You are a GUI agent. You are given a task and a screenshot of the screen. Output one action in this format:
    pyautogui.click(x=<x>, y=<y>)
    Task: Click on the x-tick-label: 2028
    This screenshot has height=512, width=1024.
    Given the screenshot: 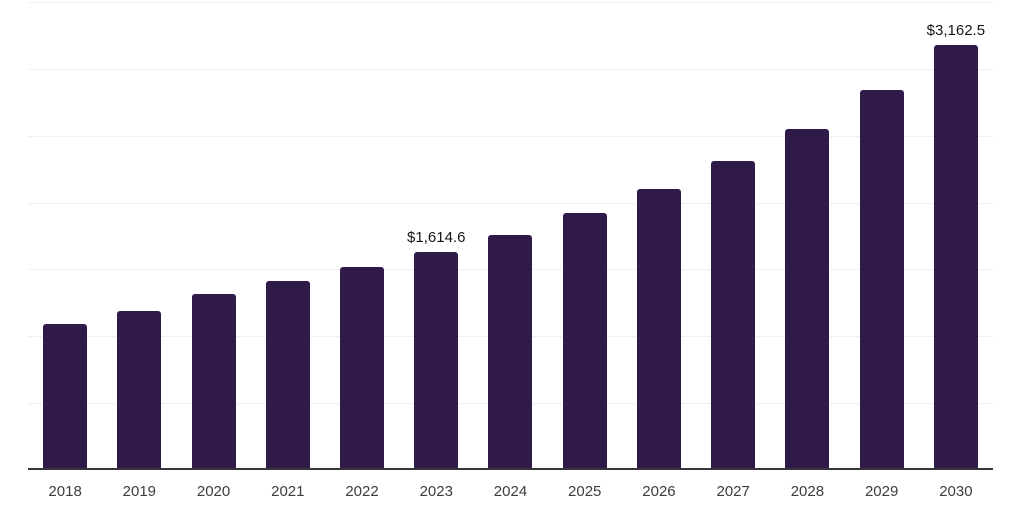 What is the action you would take?
    pyautogui.click(x=807, y=491)
    